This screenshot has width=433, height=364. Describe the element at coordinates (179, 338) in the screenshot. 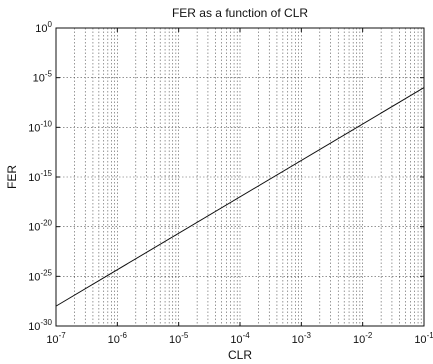

I see `x-tick-label: 10⁻⁵` at that location.